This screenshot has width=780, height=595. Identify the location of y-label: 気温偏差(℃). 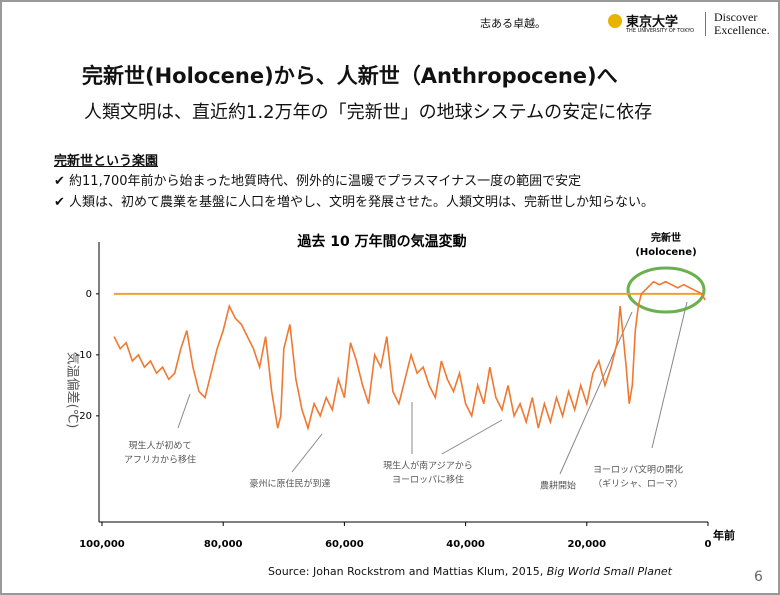
(73, 390).